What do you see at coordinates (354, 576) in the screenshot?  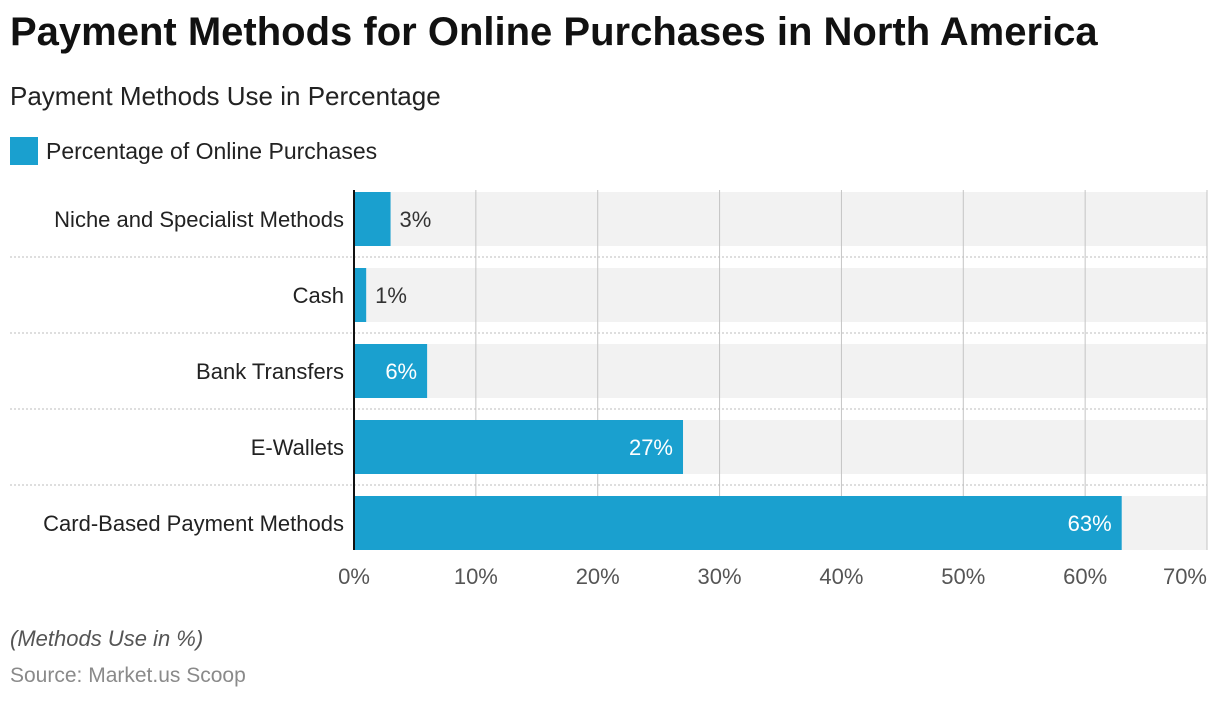 I see `x-tick-label: 0%` at bounding box center [354, 576].